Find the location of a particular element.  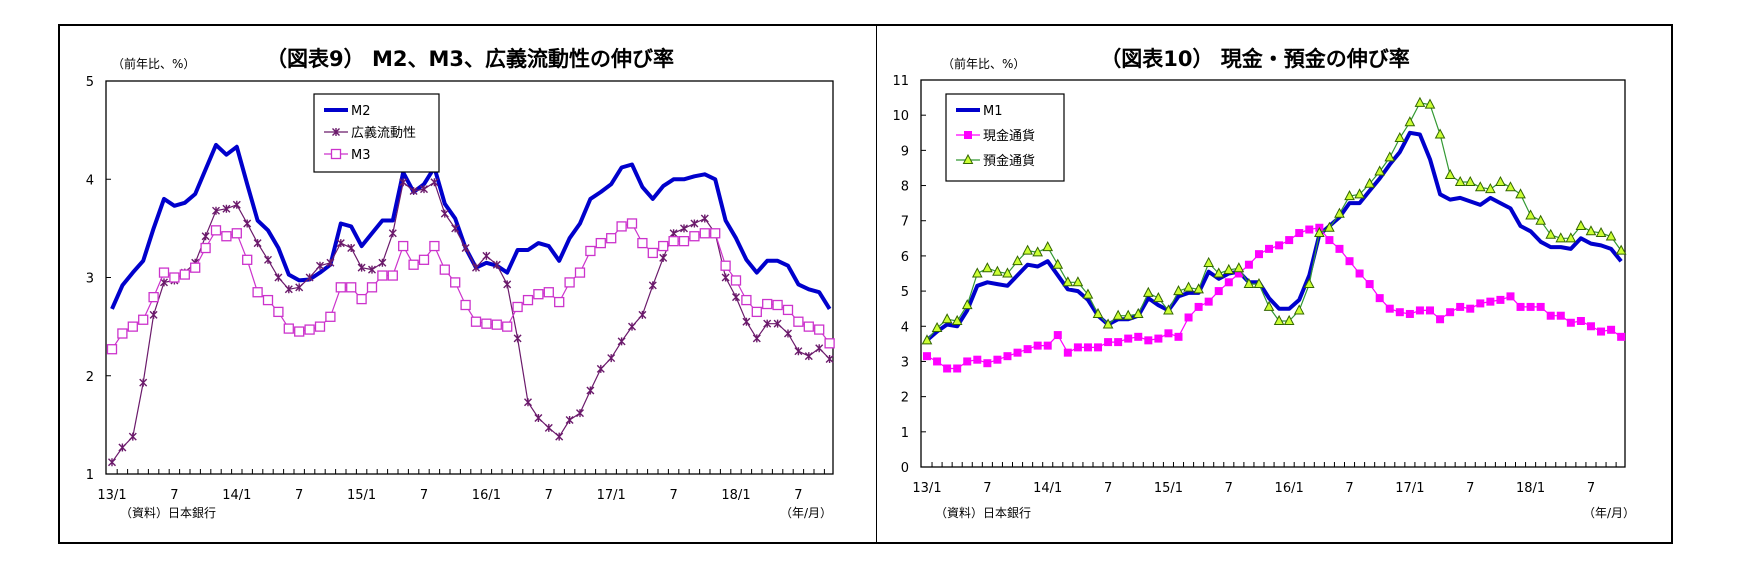

y-tick-label: 6 is located at coordinates (905, 257).